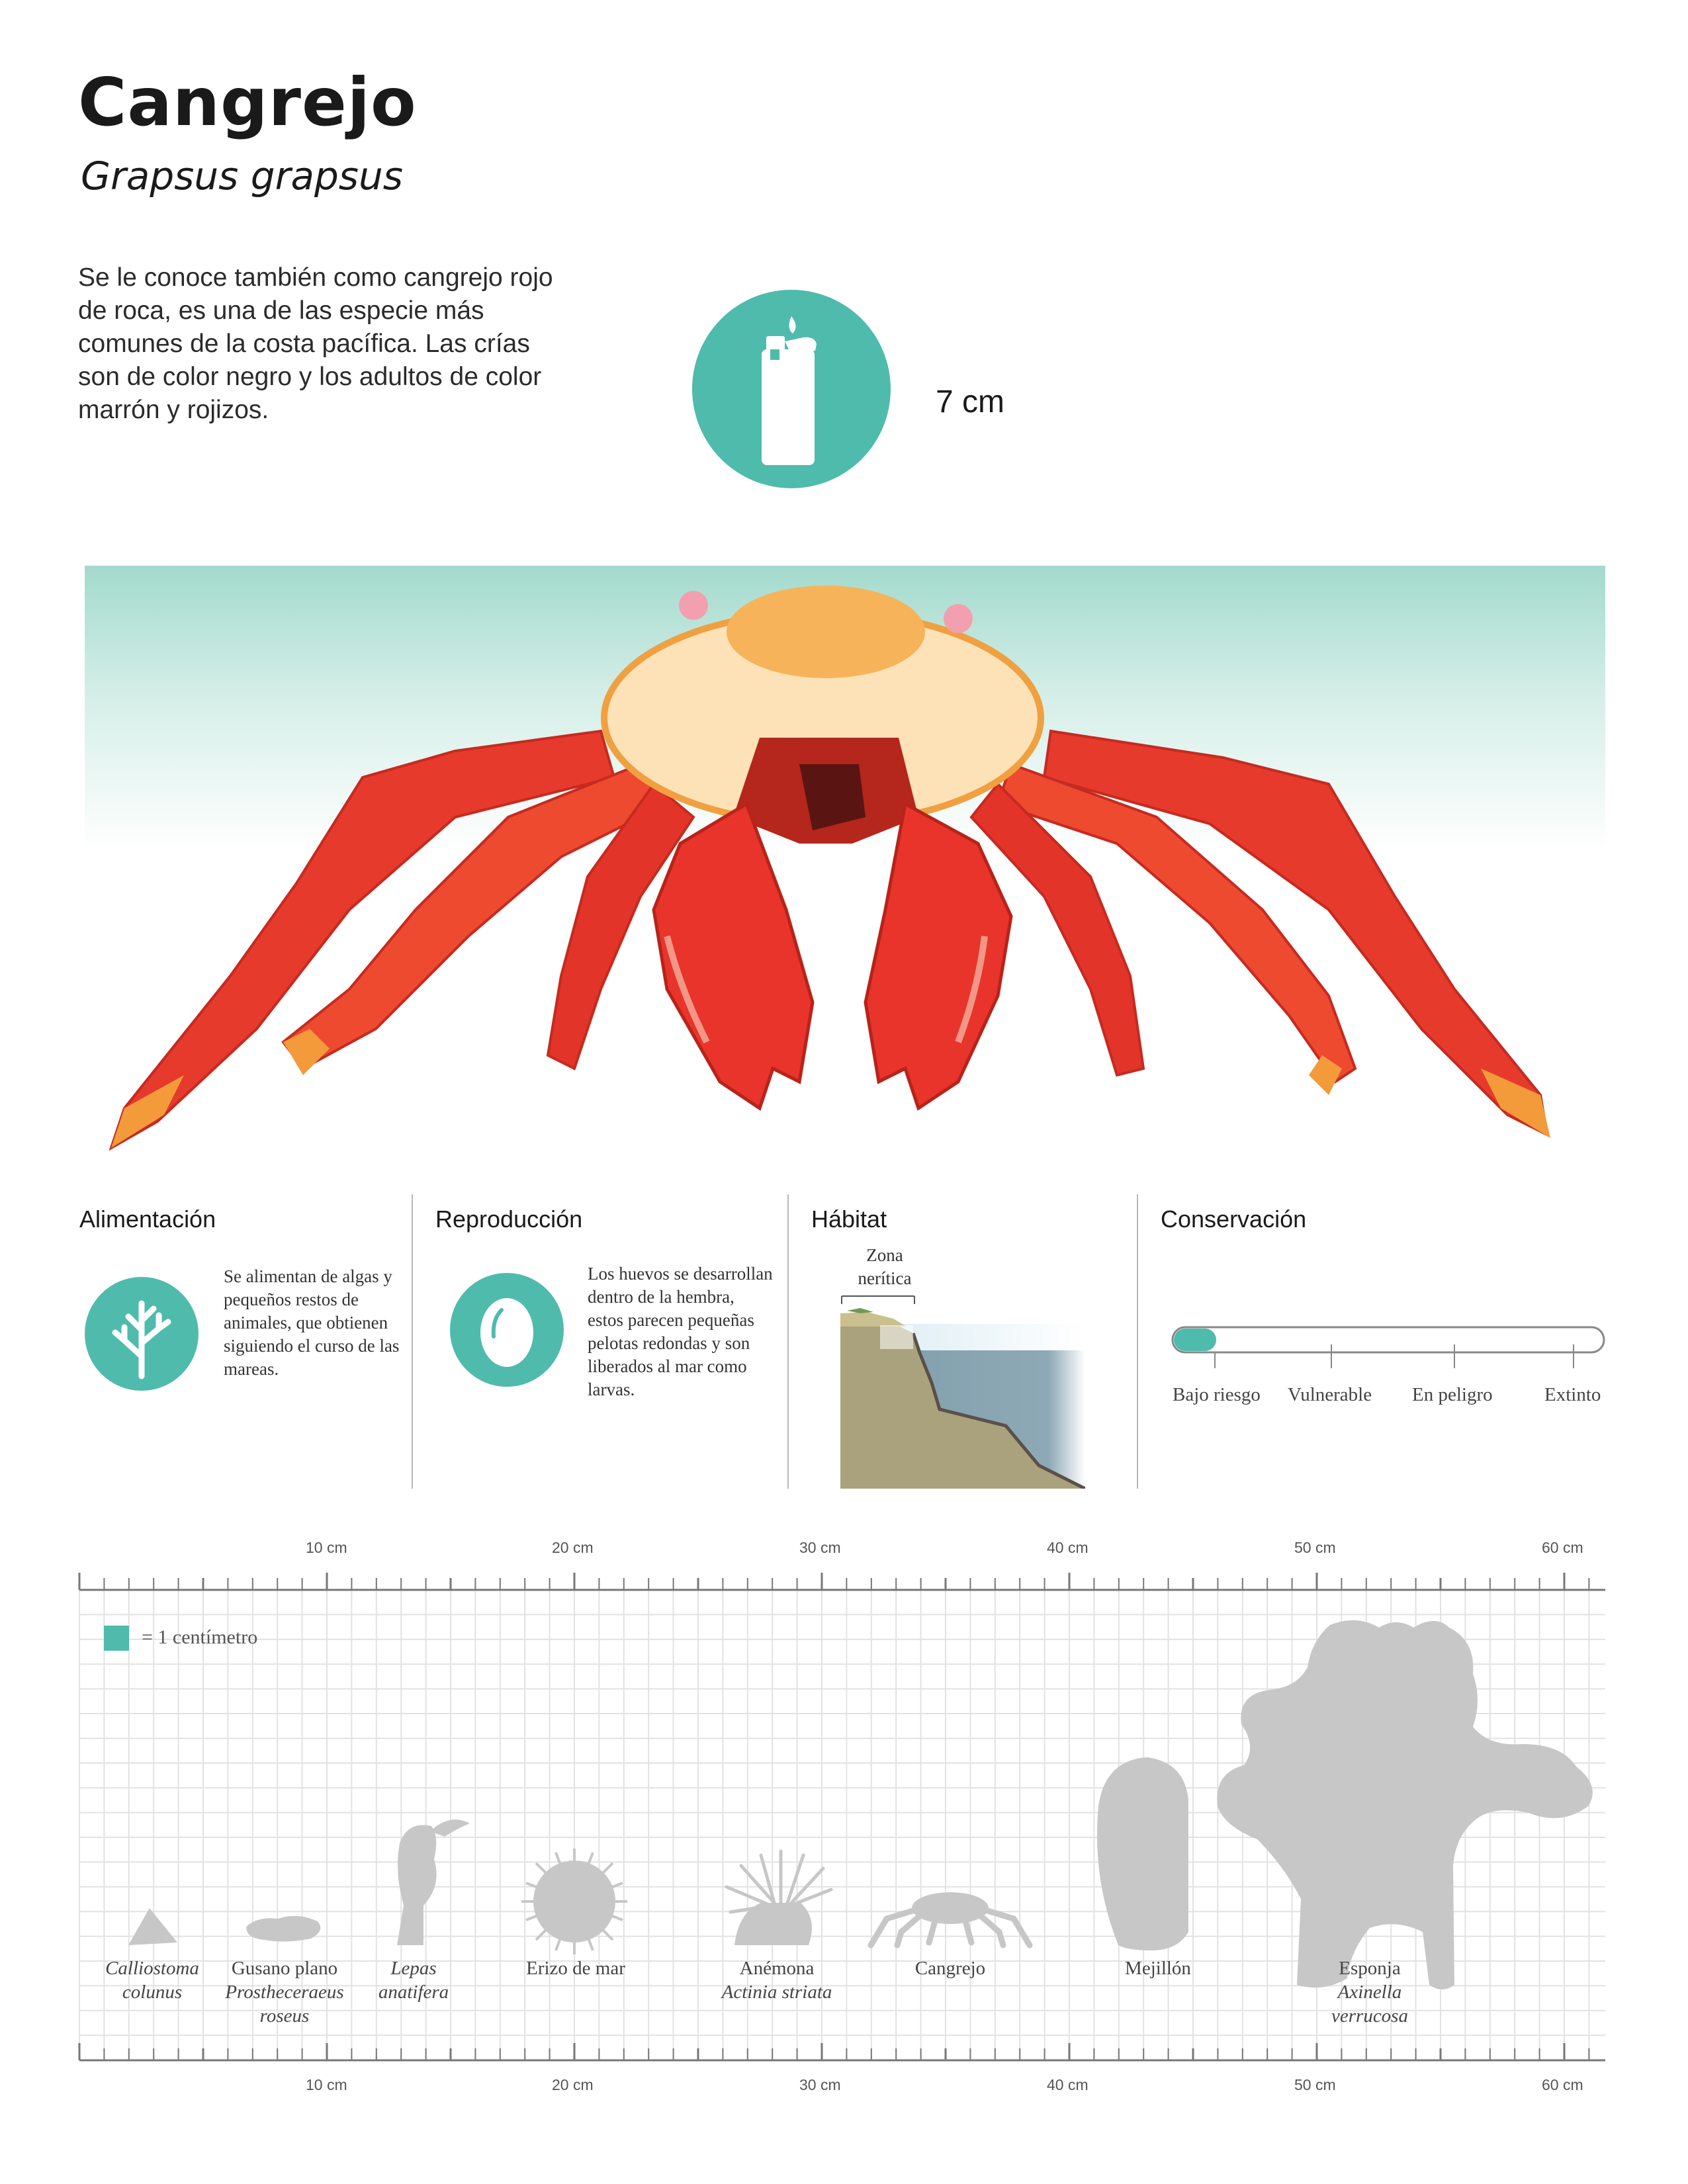  What do you see at coordinates (200, 1637) in the screenshot?
I see `legend-label: = 1 centímetro` at bounding box center [200, 1637].